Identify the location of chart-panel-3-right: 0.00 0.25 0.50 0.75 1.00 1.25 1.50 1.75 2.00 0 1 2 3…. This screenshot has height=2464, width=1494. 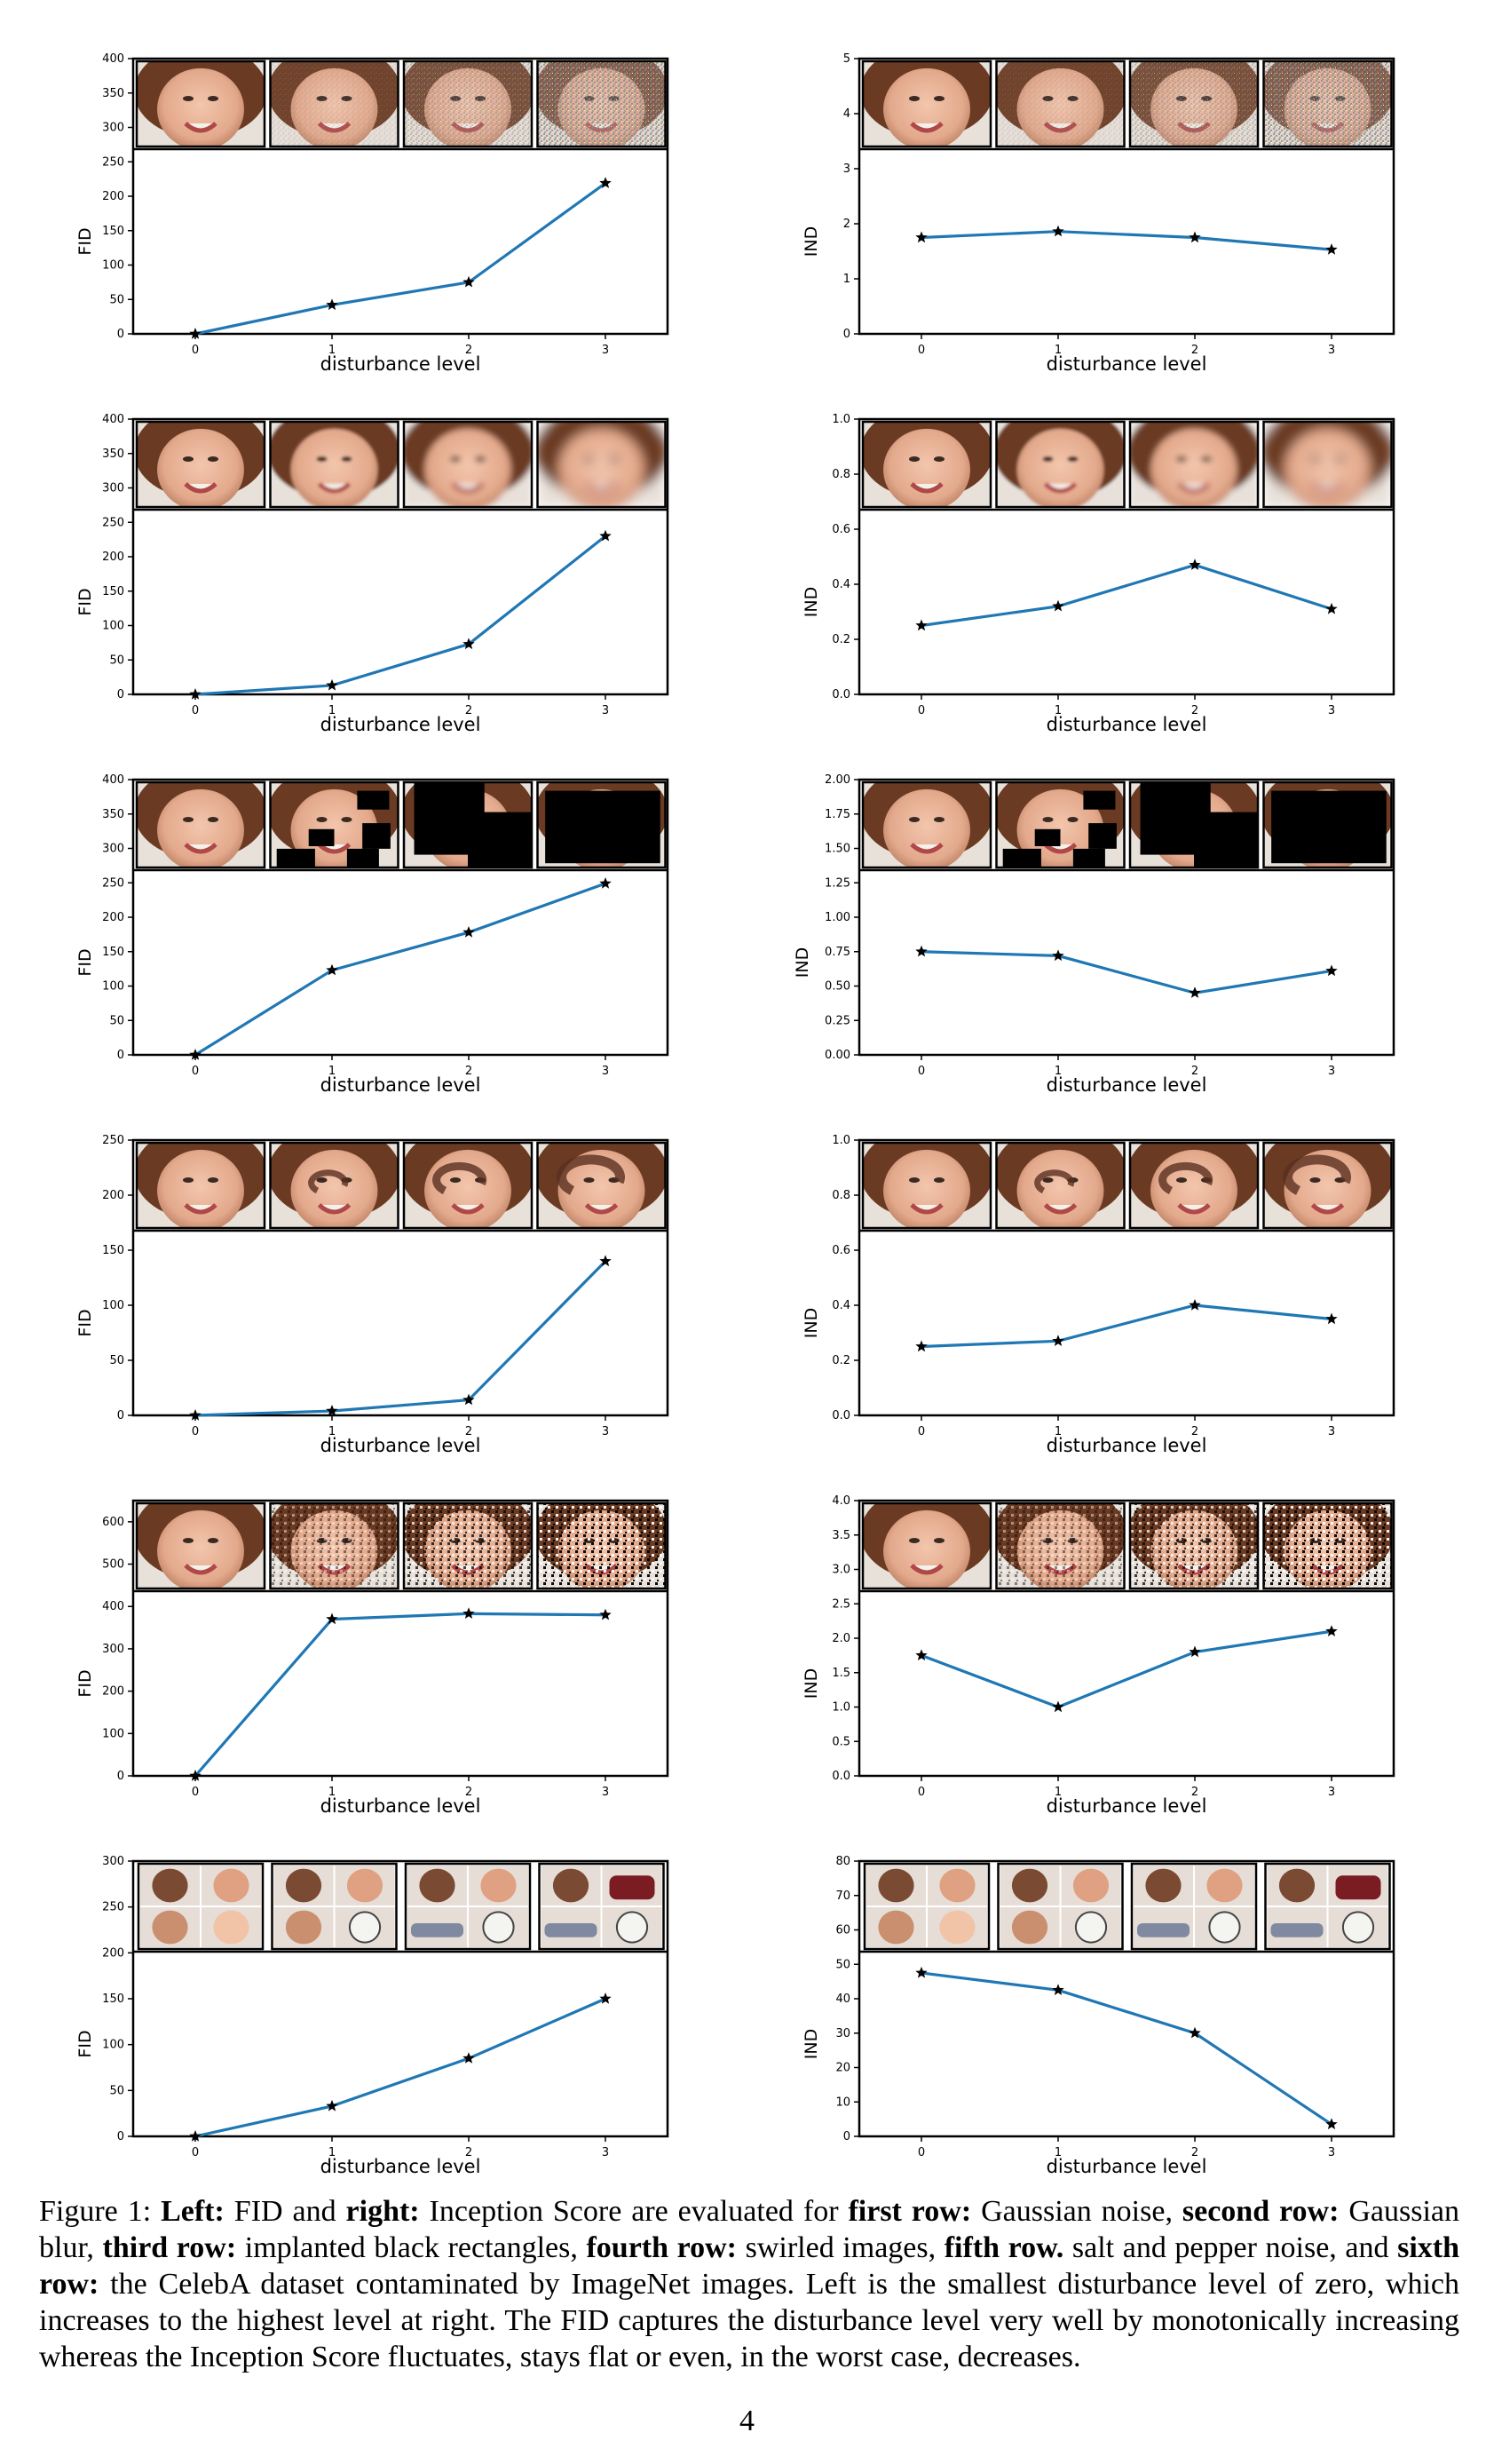
(1094, 935).